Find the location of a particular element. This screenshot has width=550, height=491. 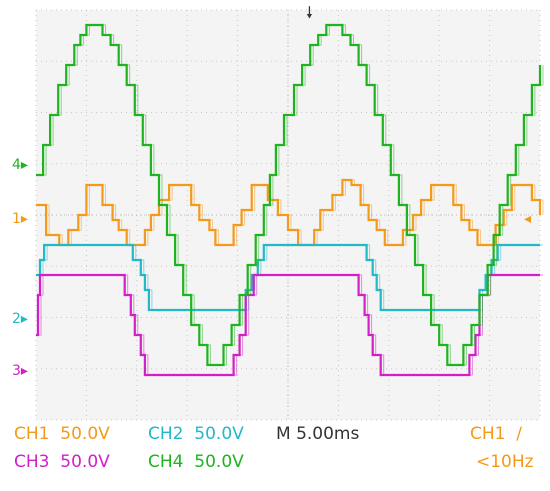

ch3-scale: 50.0V is located at coordinates (85, 462).